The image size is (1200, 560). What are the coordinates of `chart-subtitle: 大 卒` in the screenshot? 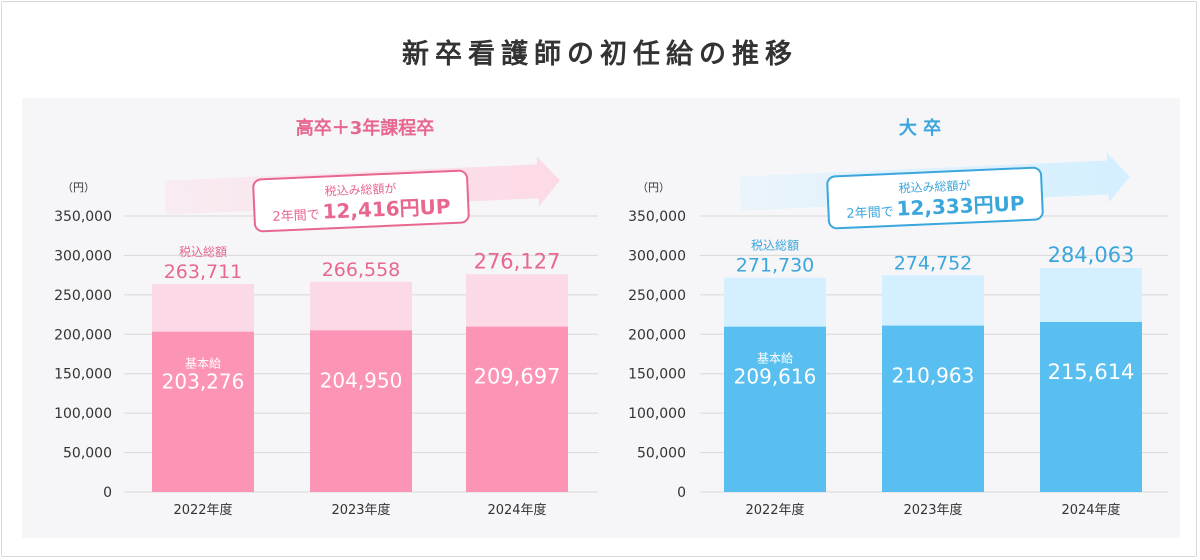 It's located at (920, 128).